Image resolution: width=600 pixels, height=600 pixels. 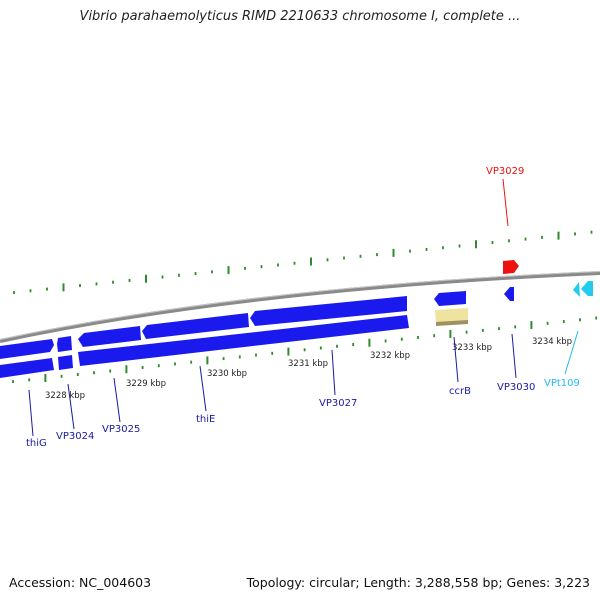 I want to click on gene-thiG-lower, so click(x=27, y=368).